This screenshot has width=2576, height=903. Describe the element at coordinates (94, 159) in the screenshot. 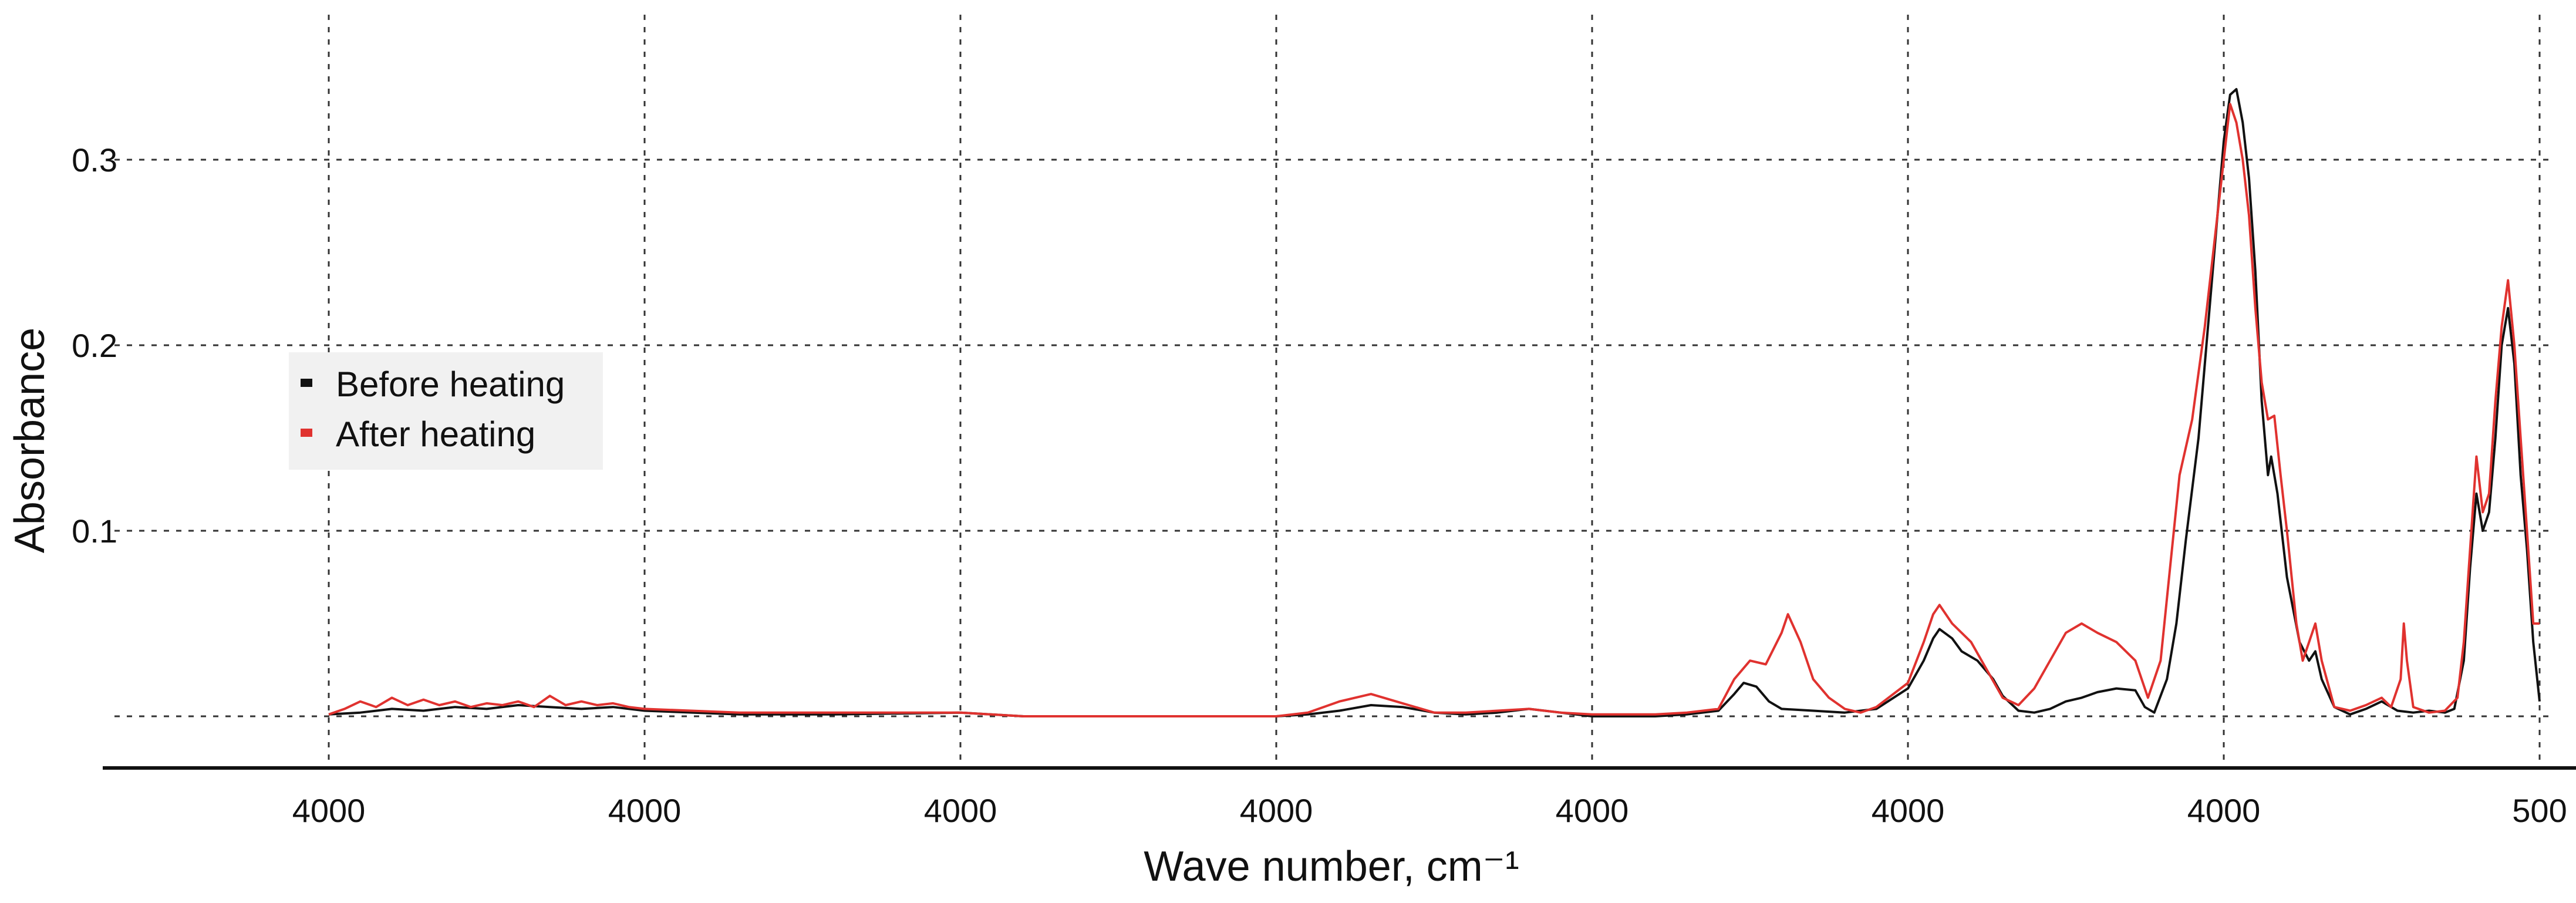

I see `y-tick-label: 0.3` at that location.